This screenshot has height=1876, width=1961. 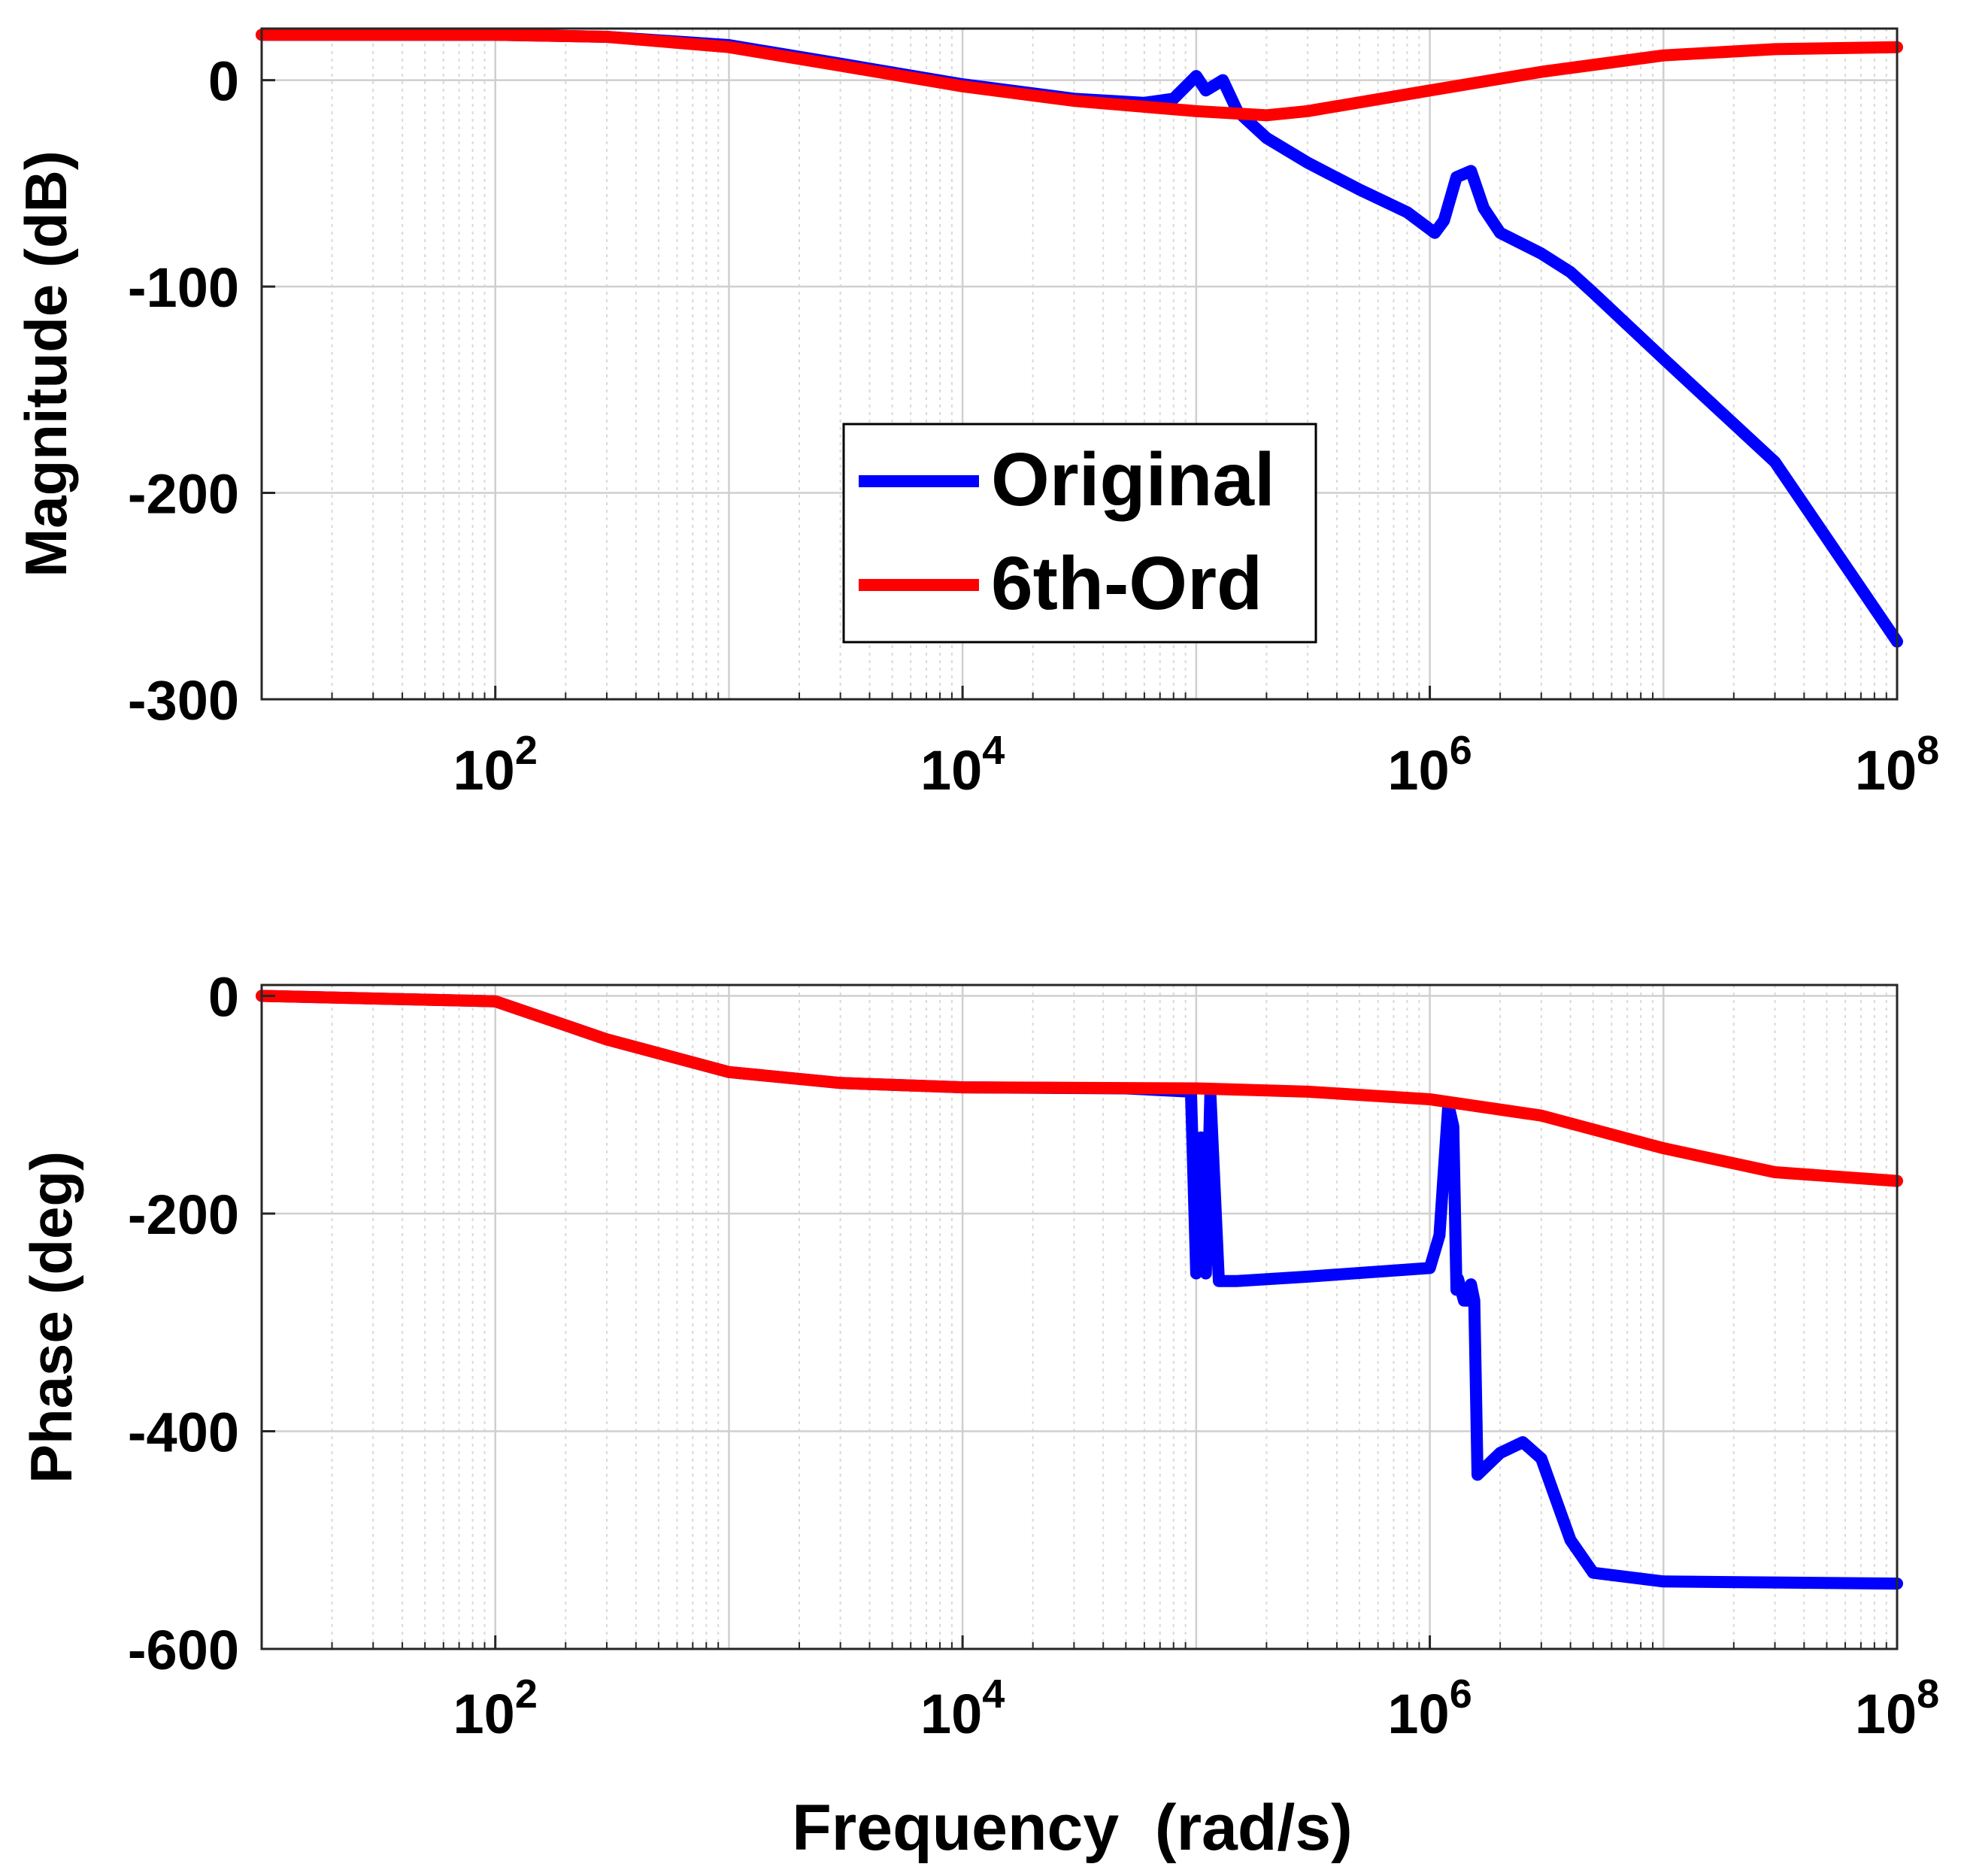 I want to click on legend-label-original: Original, so click(x=1133, y=480).